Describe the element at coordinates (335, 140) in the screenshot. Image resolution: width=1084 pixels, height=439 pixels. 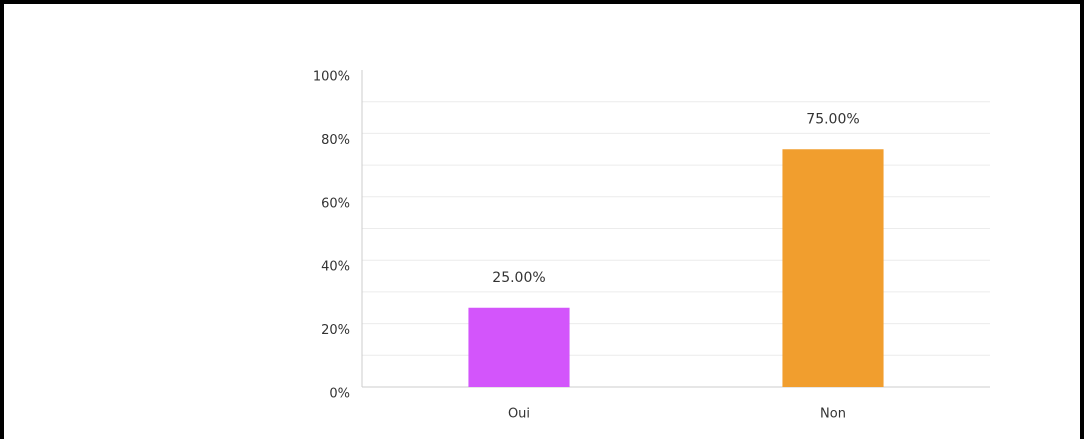
I see `y-tick-label: 80%` at that location.